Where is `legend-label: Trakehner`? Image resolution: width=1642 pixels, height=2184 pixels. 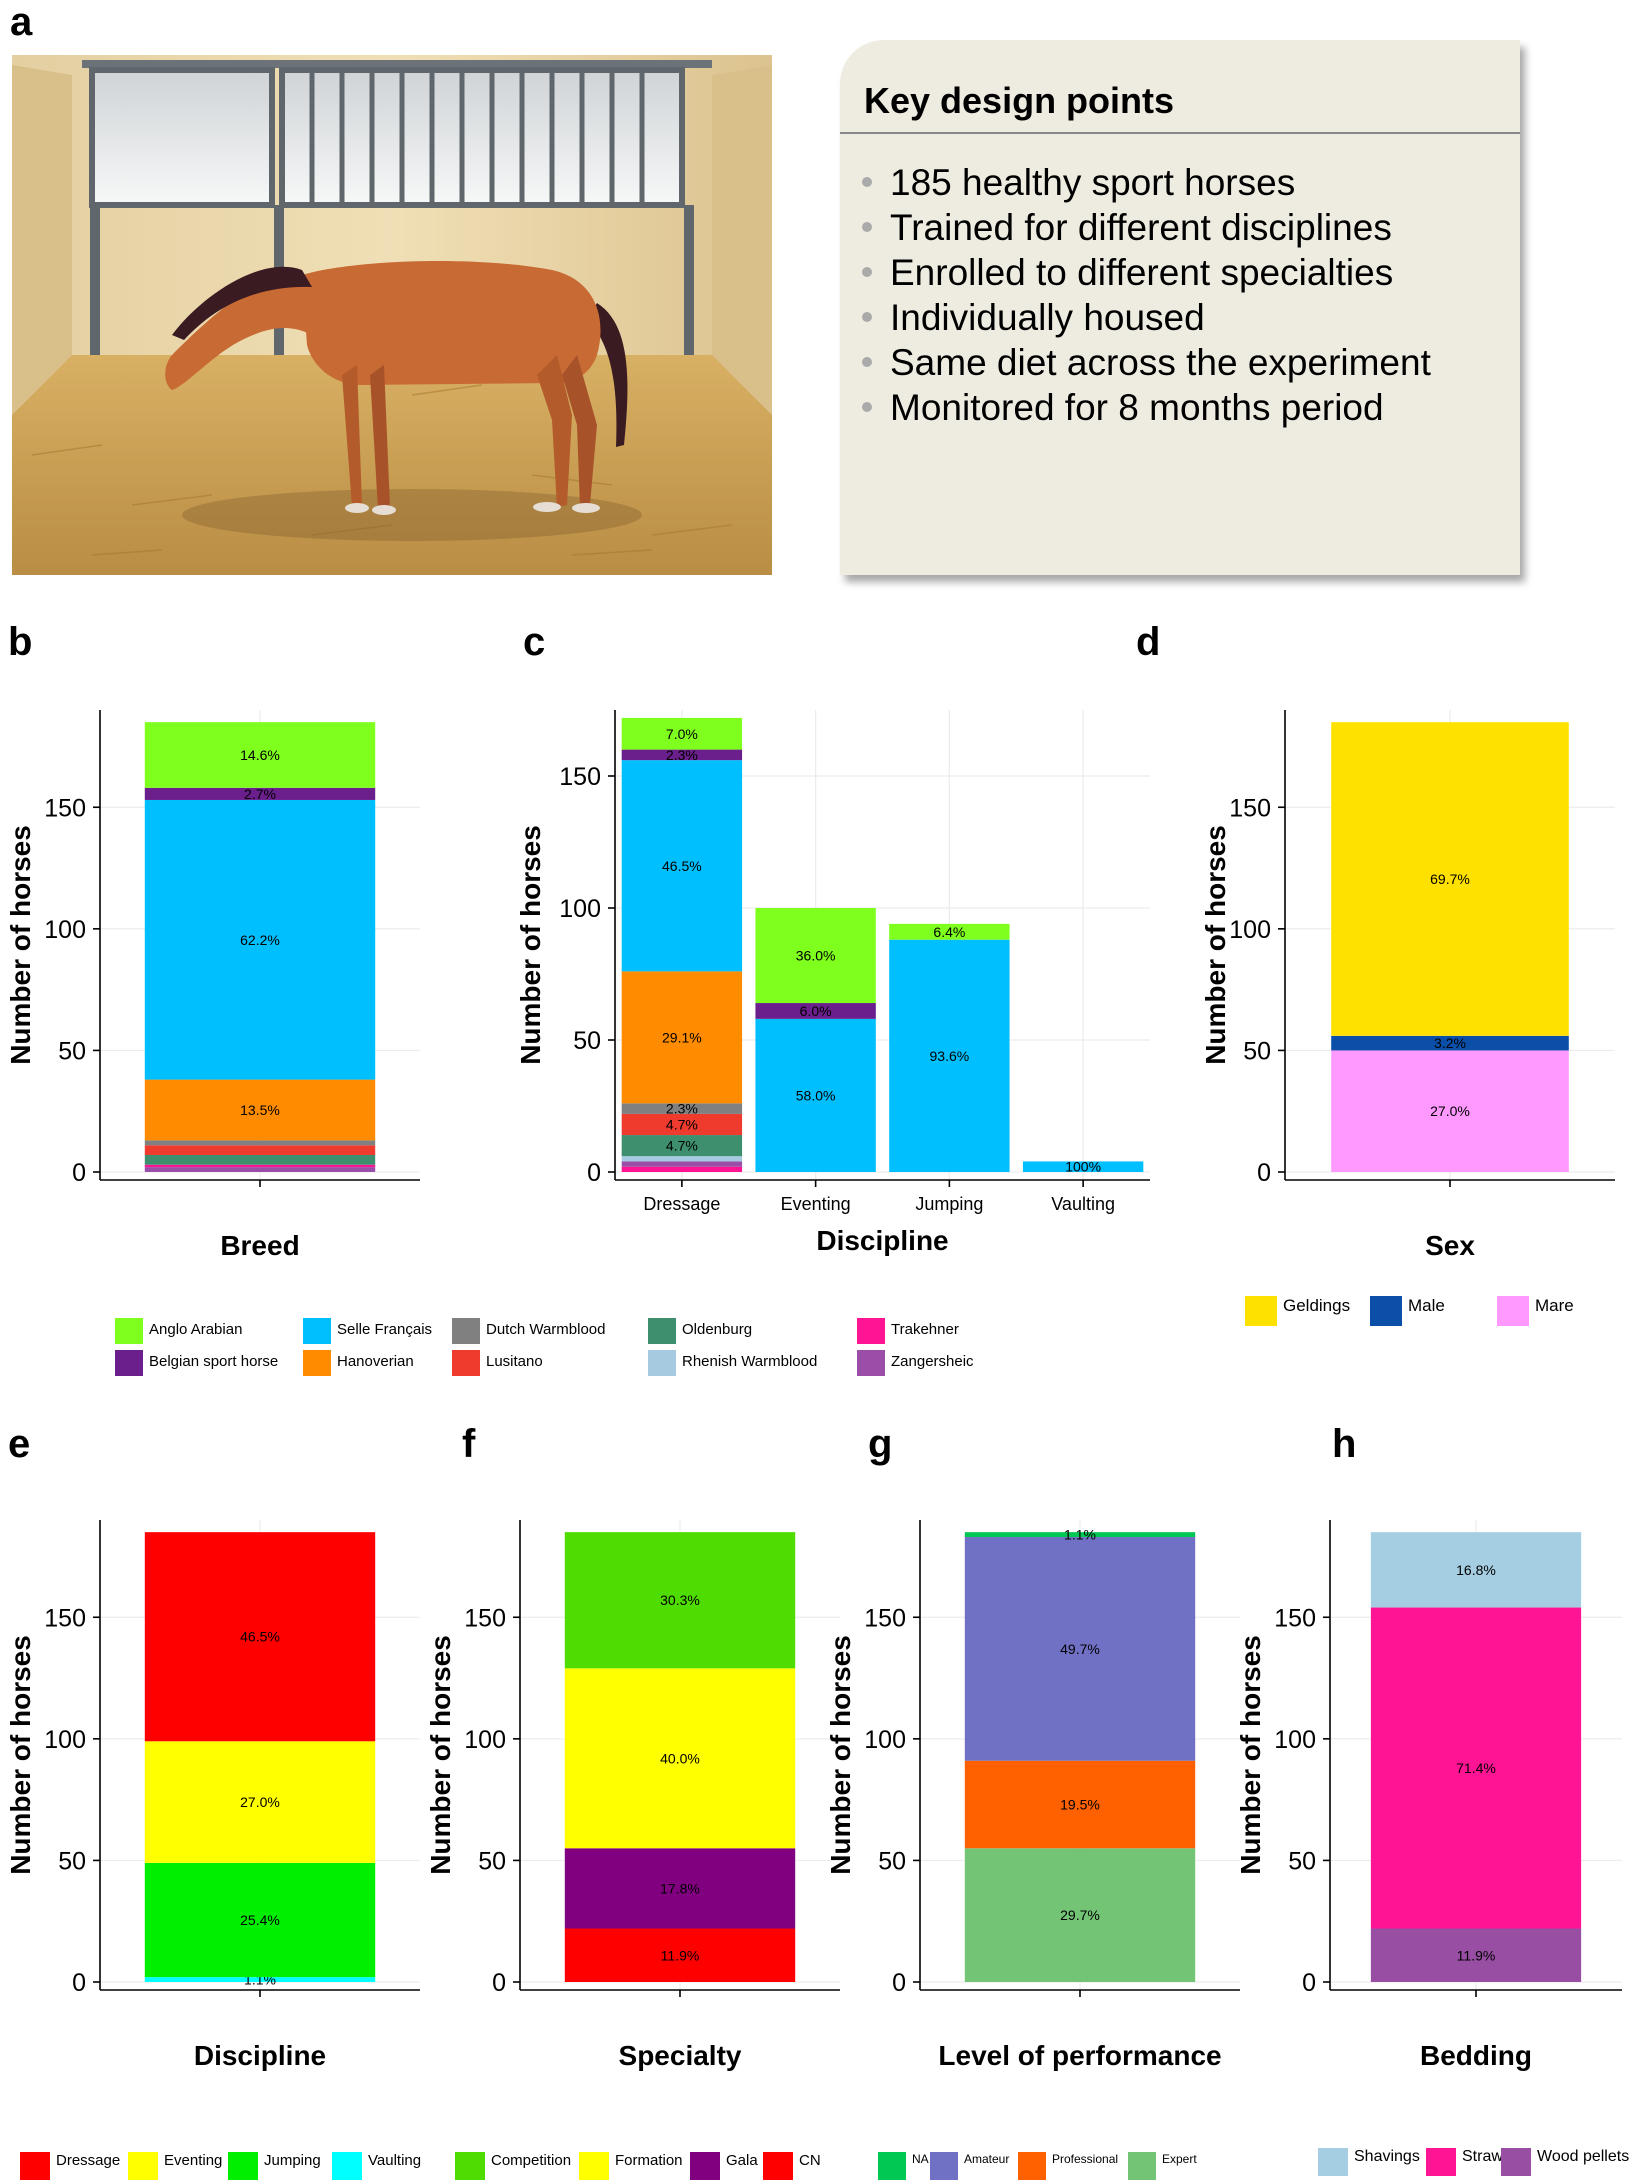
legend-label: Trakehner is located at coordinates (925, 1329).